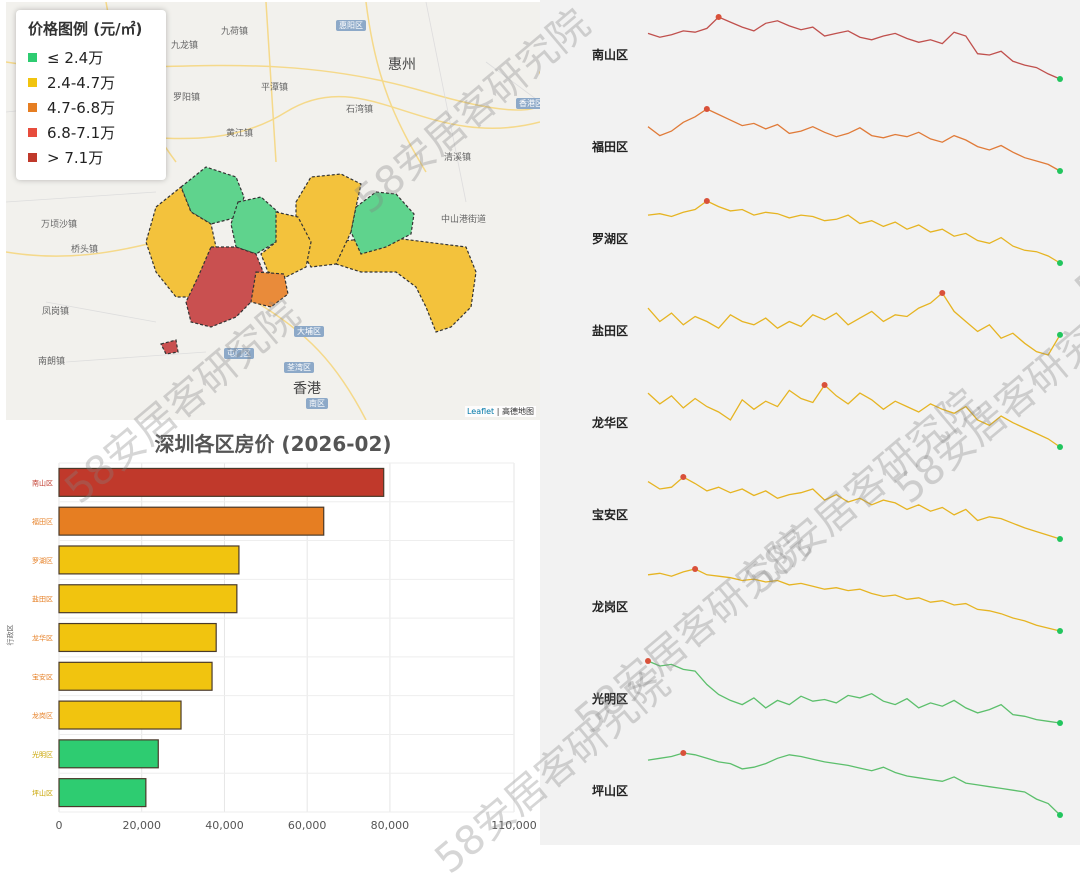 This screenshot has width=1080, height=884. Describe the element at coordinates (480, 411) in the screenshot. I see `leaflet-link: Leaflet` at that location.